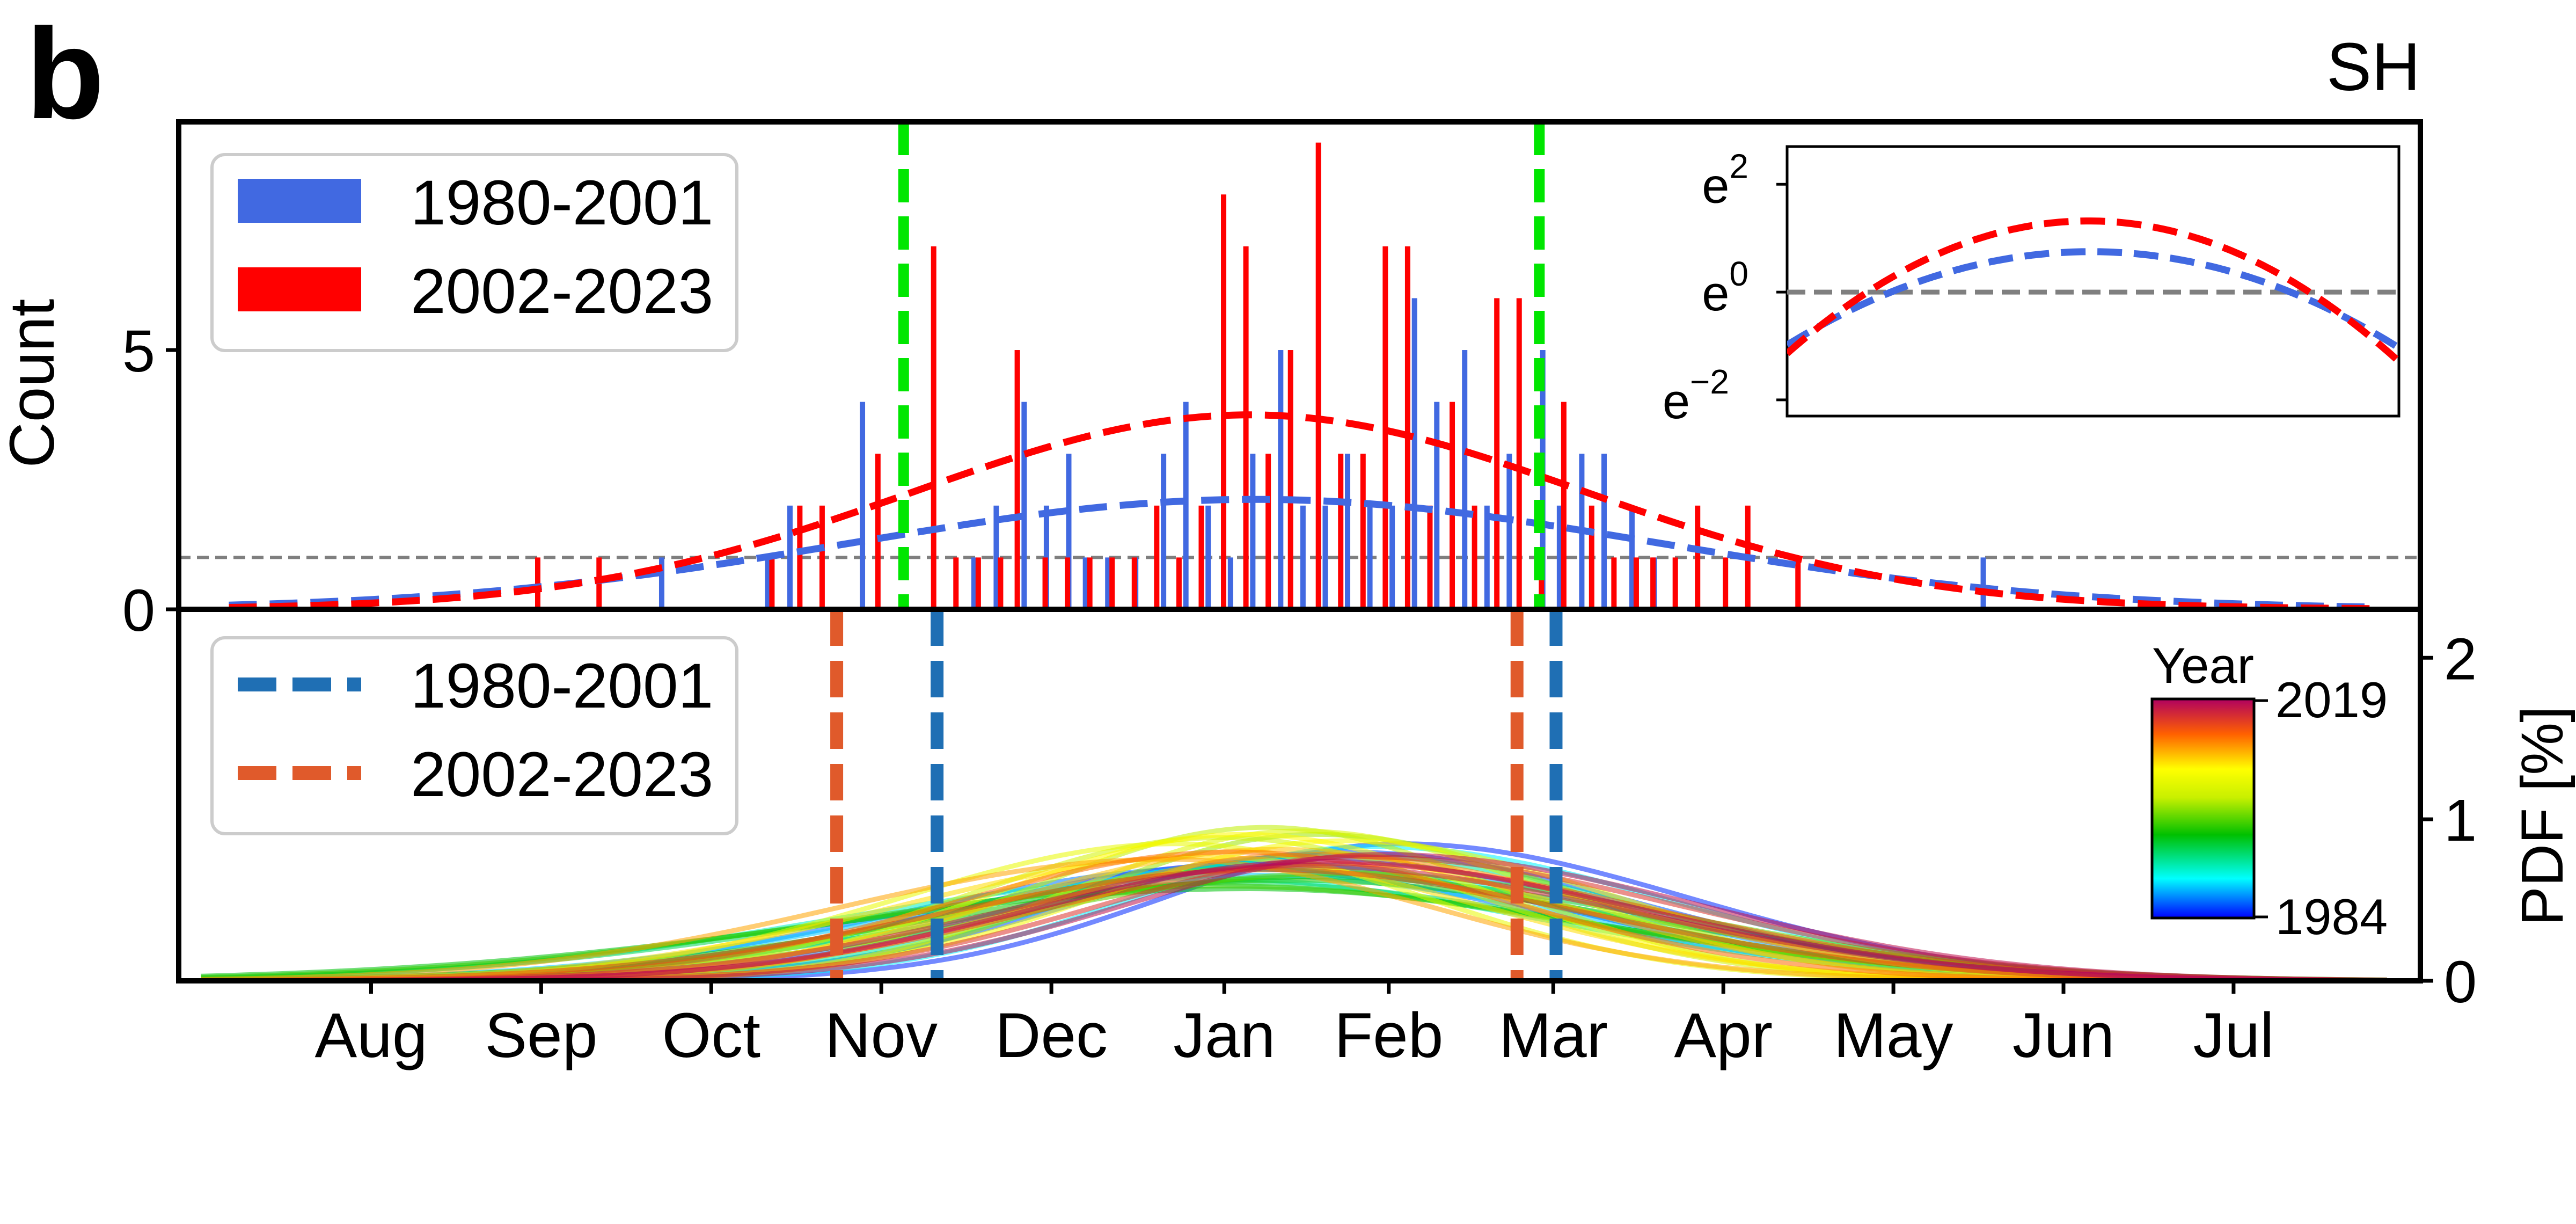  Describe the element at coordinates (2460, 659) in the screenshot. I see `bottom-ytick-label: 2` at that location.